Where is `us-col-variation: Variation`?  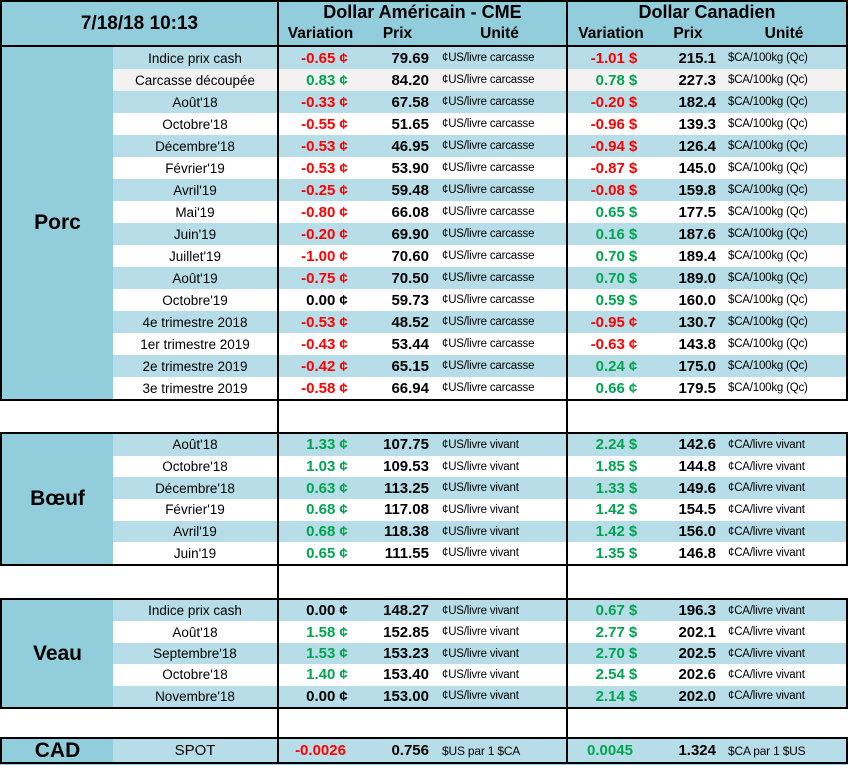
us-col-variation: Variation is located at coordinates (320, 33).